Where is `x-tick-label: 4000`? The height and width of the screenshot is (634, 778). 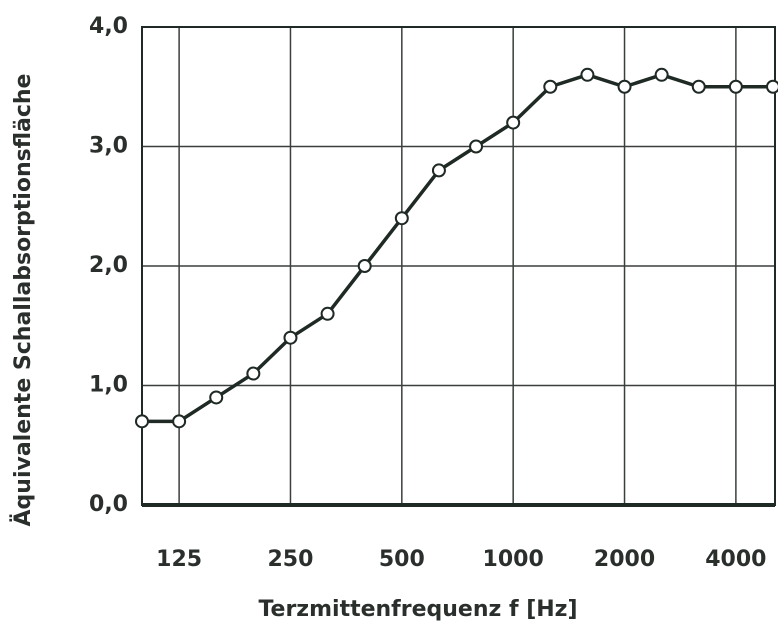
x-tick-label: 4000 is located at coordinates (735, 559).